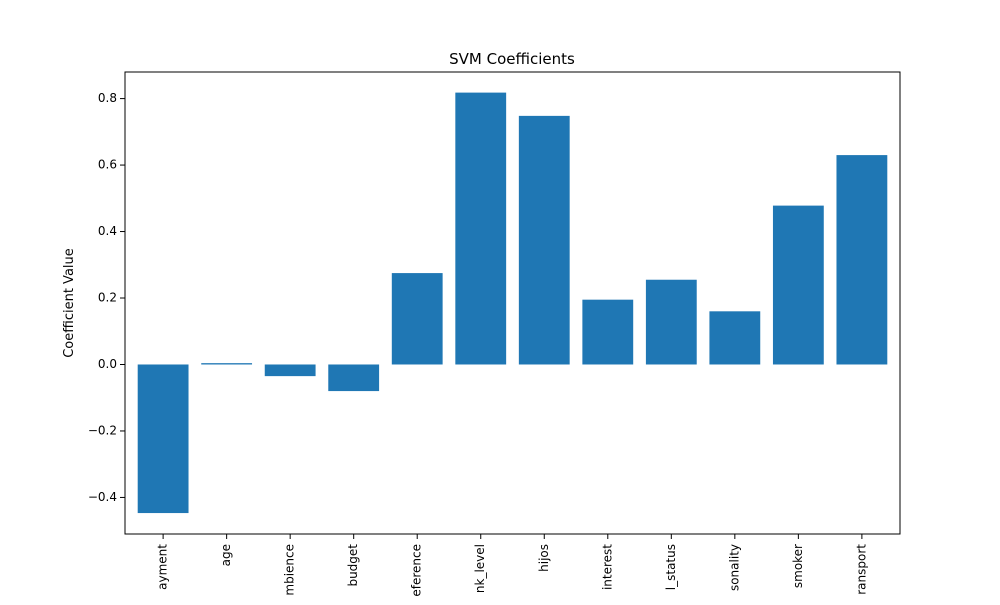  What do you see at coordinates (163, 567) in the screenshot?
I see `x-tick-label: ayment` at bounding box center [163, 567].